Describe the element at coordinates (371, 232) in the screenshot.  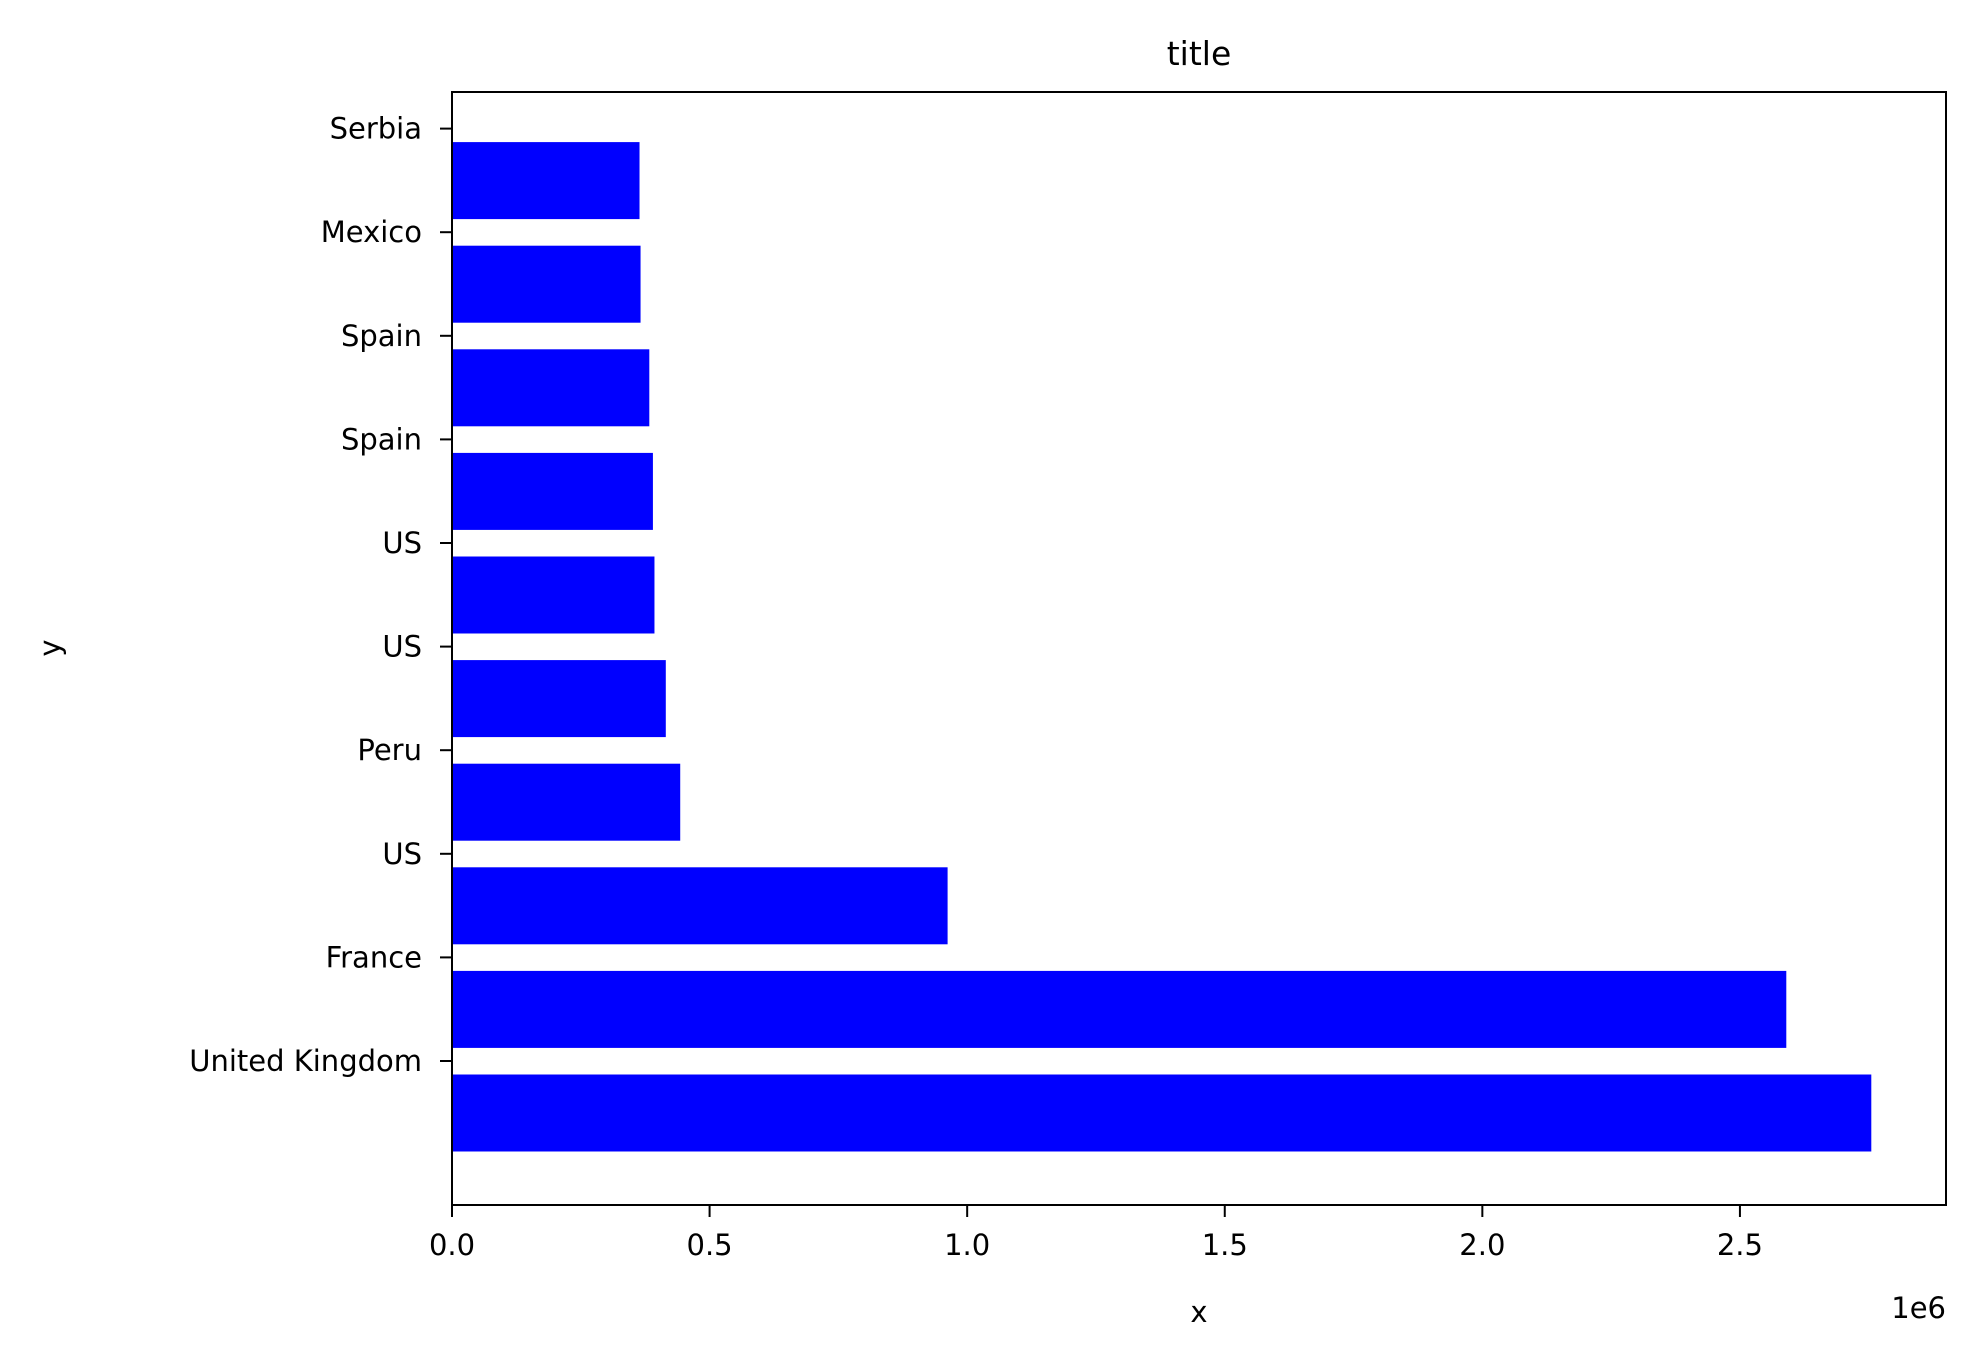
I see `y-tick-label: Mexico` at that location.